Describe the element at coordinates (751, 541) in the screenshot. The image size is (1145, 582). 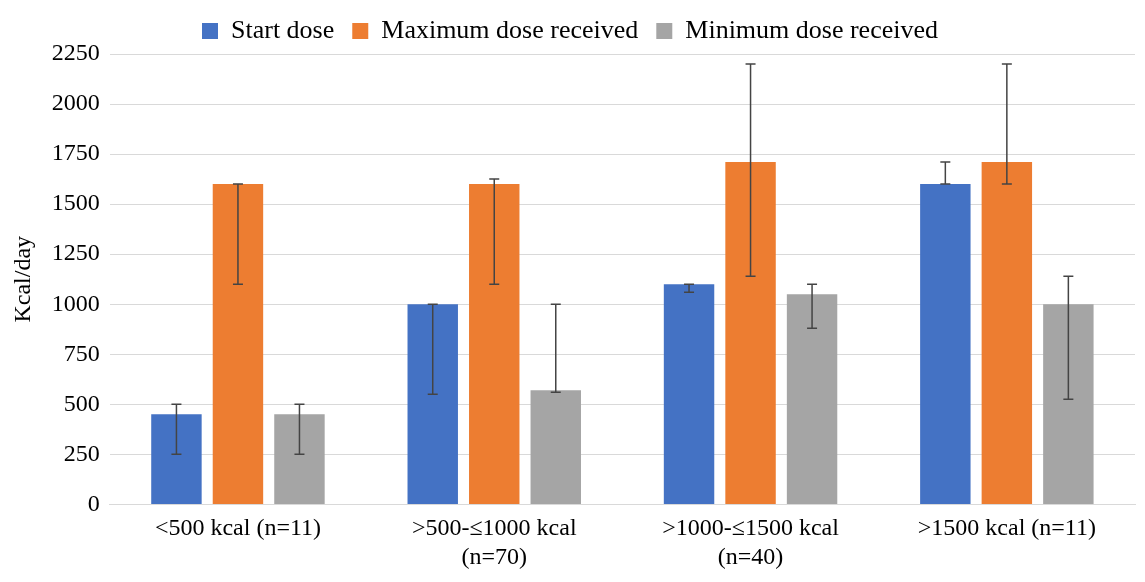
I see `x-tick-label: >1000-≤1500 kcal (n=40)` at that location.